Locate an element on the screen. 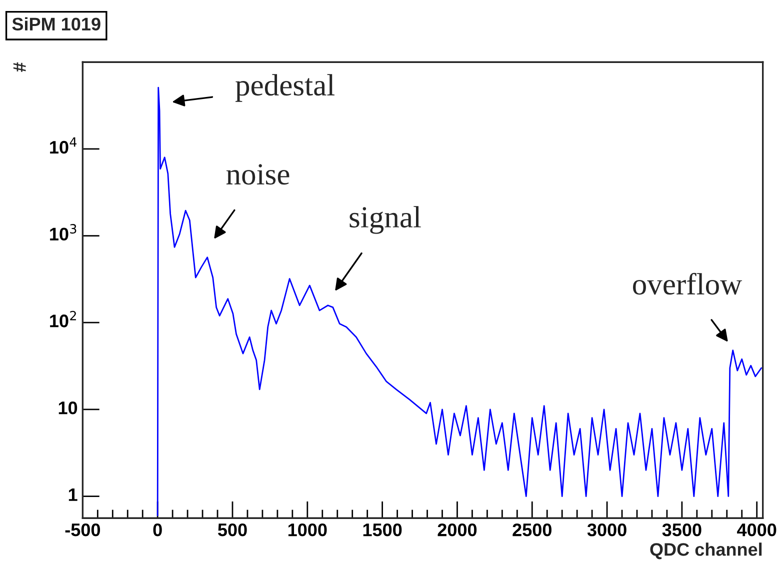  x-tick-label: -500 is located at coordinates (82, 529).